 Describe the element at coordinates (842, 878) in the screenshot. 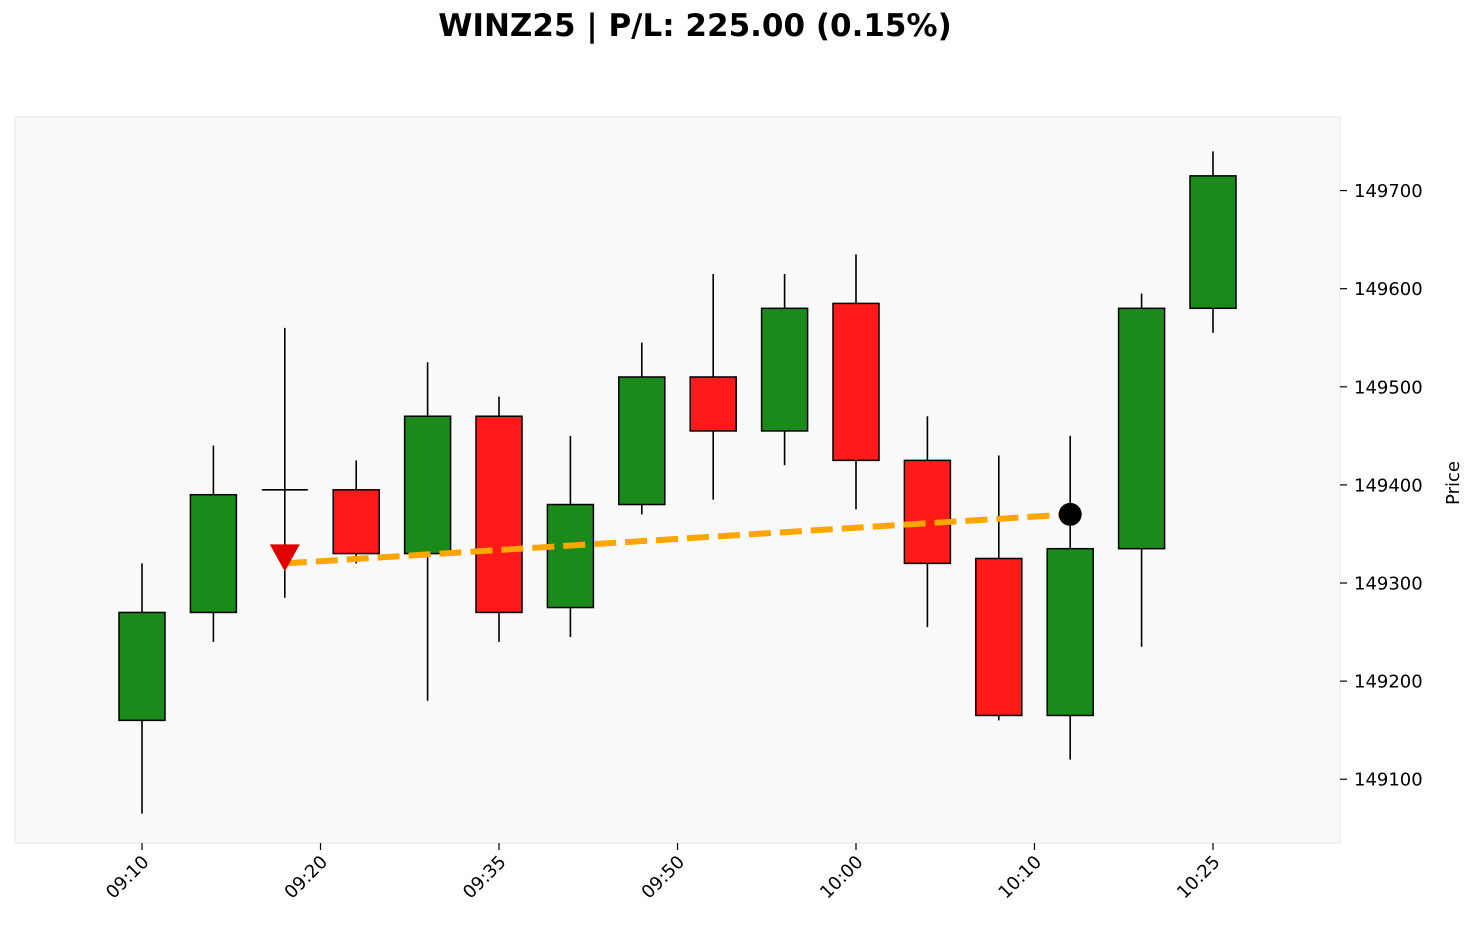

I see `x-tick-label: 10:00` at that location.